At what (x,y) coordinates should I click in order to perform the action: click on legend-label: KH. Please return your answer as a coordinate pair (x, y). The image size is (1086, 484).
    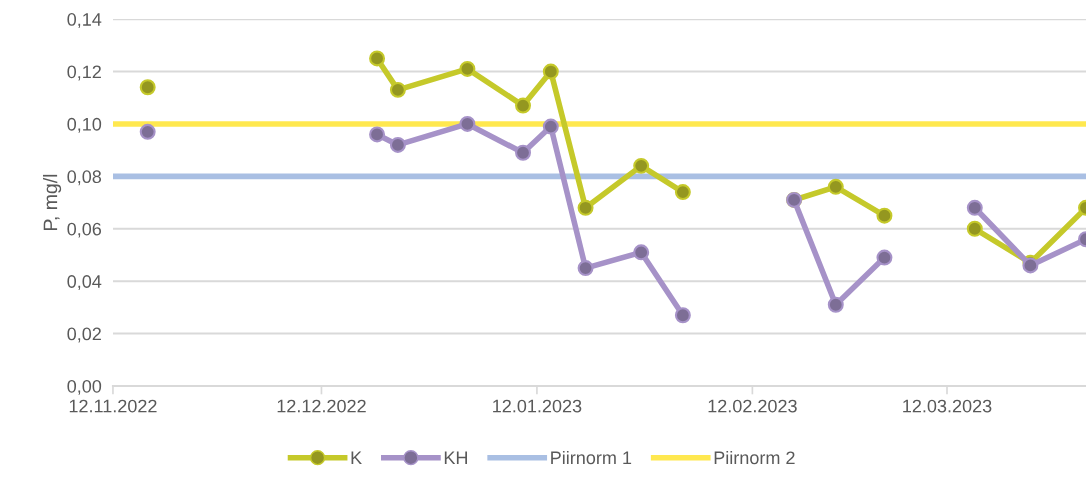
    Looking at the image, I should click on (455, 457).